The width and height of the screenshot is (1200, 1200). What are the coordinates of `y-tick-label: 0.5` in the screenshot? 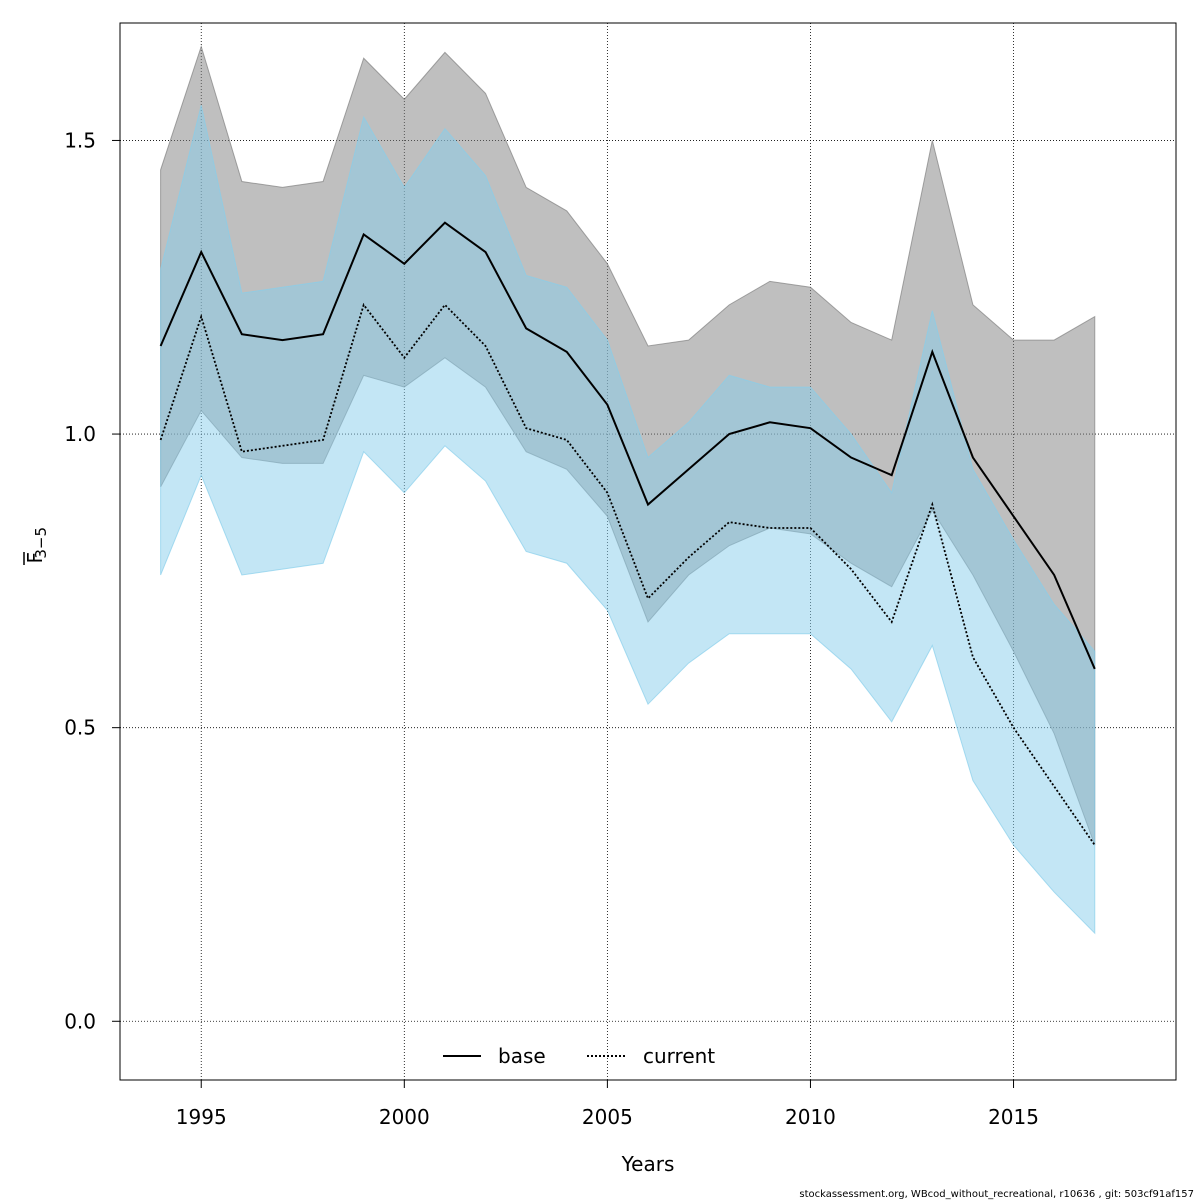 It's located at (80, 728).